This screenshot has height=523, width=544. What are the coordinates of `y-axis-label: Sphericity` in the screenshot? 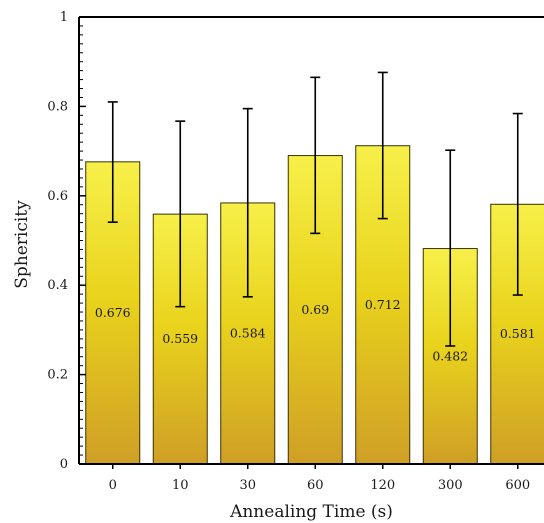 It's located at (22, 244).